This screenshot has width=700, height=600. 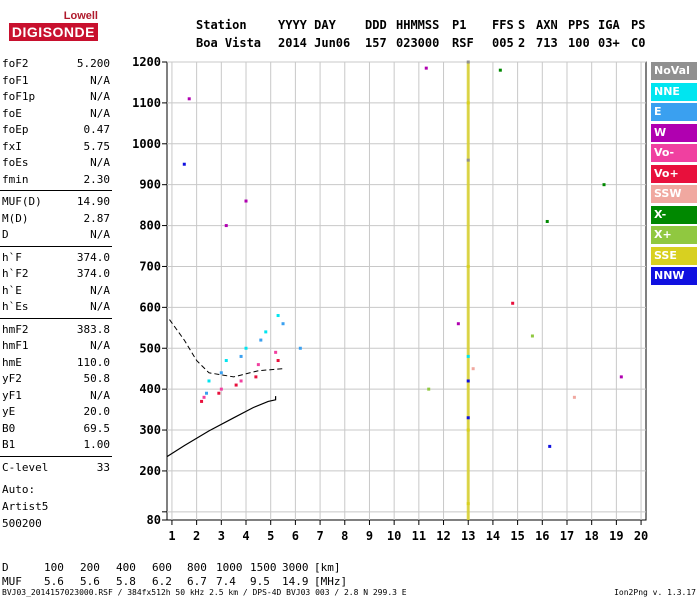 I want to click on x-tick-label: 8, so click(x=344, y=536).